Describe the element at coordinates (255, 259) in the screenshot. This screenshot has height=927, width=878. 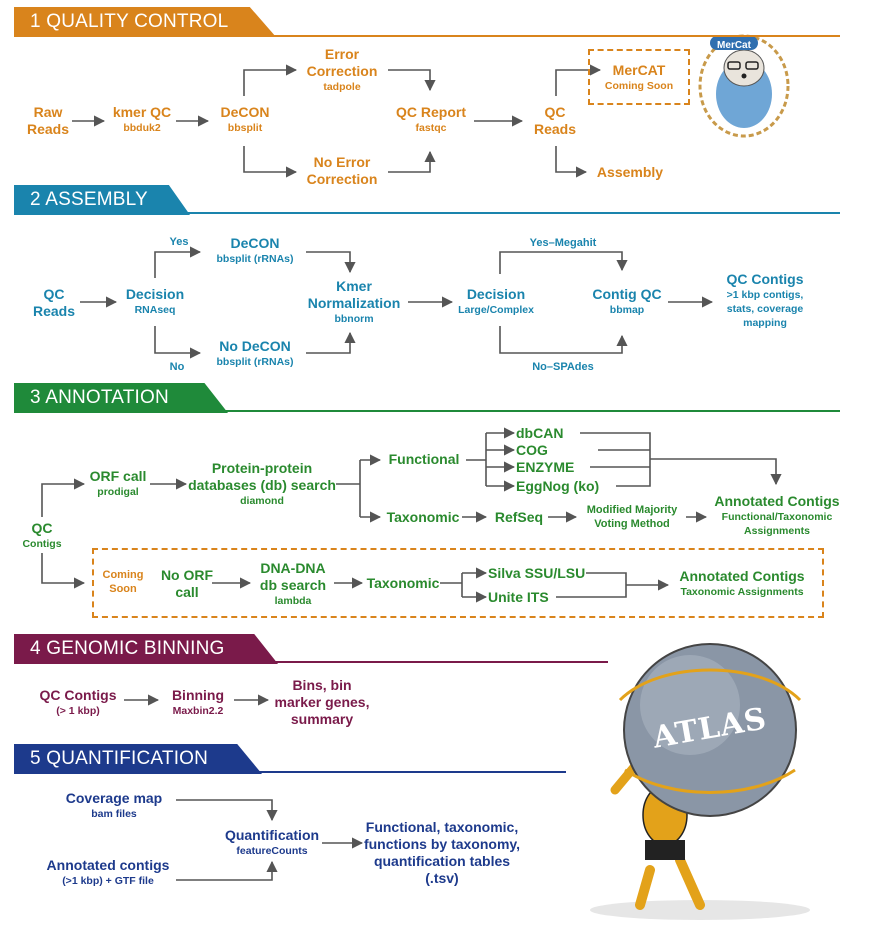
I see `asm-decon-tool: bbsplit (rRNAs)` at that location.